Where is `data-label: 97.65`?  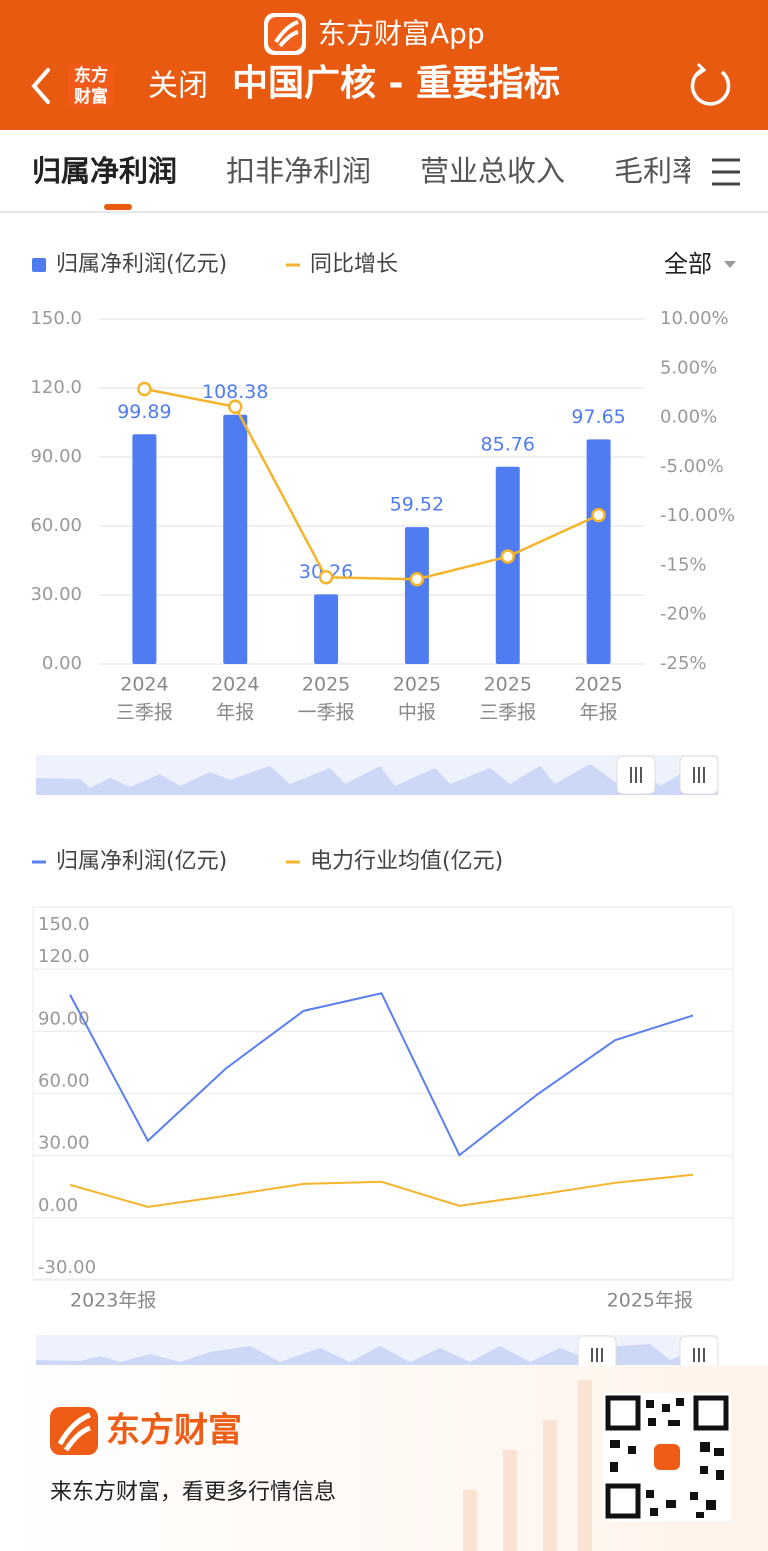
data-label: 97.65 is located at coordinates (598, 417).